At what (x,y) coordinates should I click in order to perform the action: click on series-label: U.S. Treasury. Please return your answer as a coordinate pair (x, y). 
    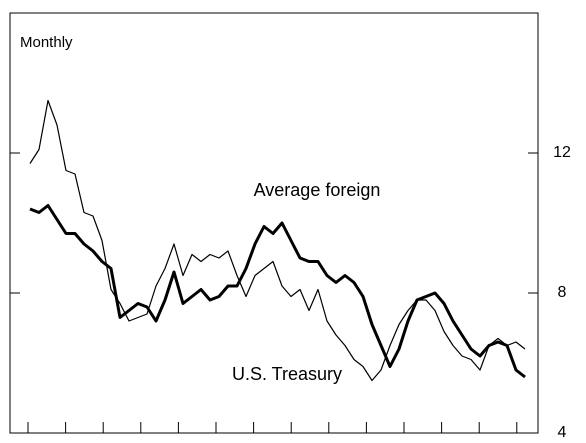
    Looking at the image, I should click on (287, 374).